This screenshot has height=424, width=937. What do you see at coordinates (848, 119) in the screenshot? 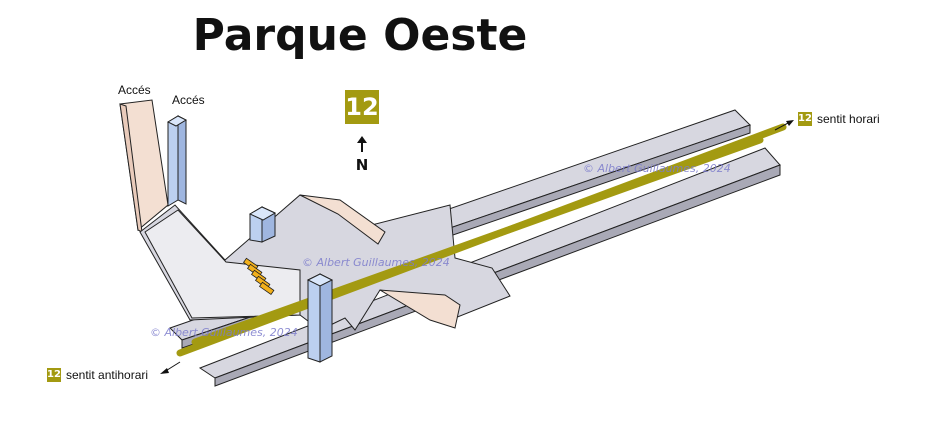
I see `direction-clockwise-label: sentit horari` at bounding box center [848, 119].